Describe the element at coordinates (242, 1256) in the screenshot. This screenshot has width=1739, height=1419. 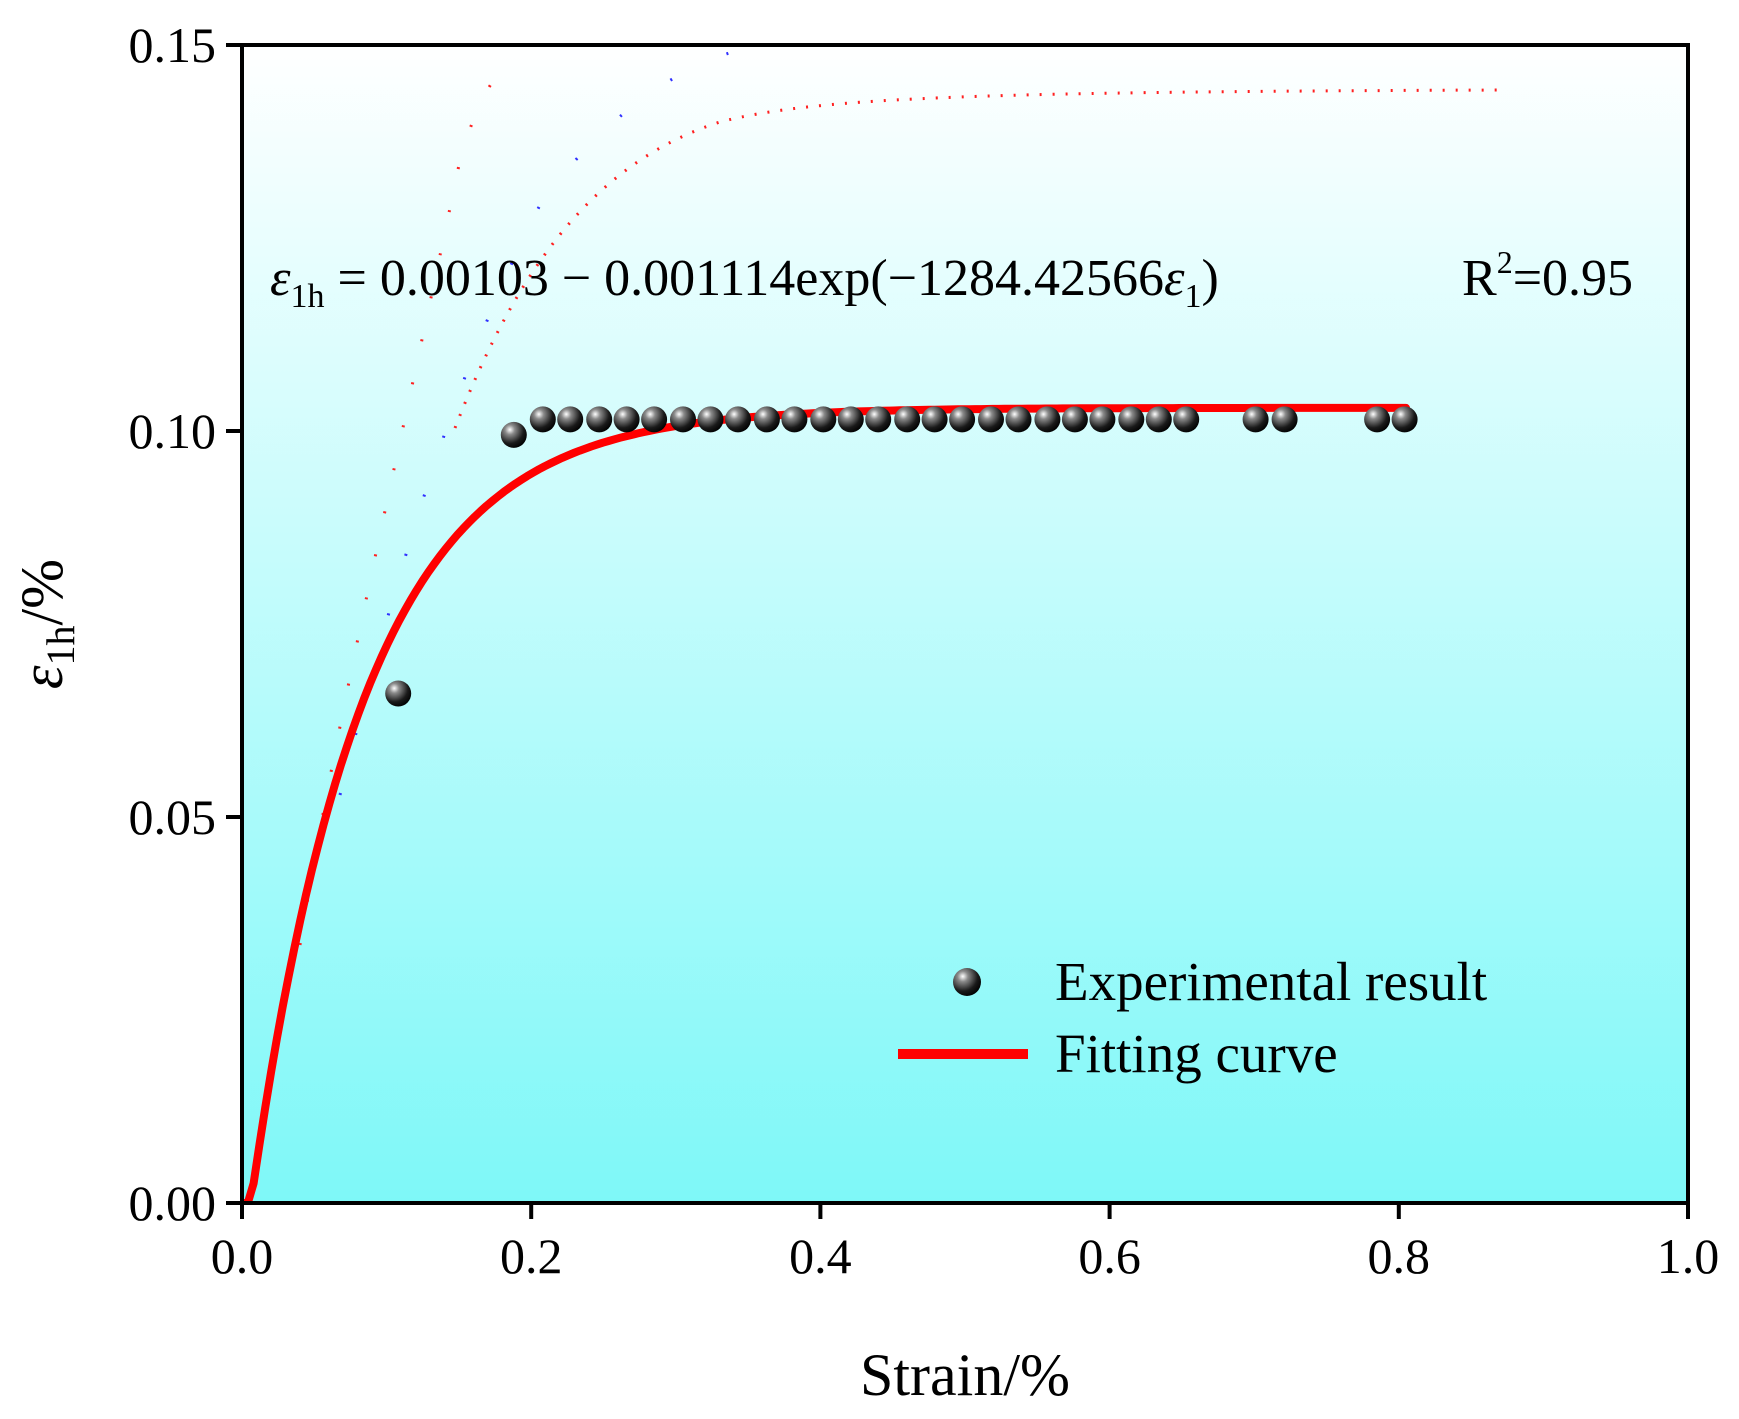
I see `x-tick-label: 0.0` at that location.